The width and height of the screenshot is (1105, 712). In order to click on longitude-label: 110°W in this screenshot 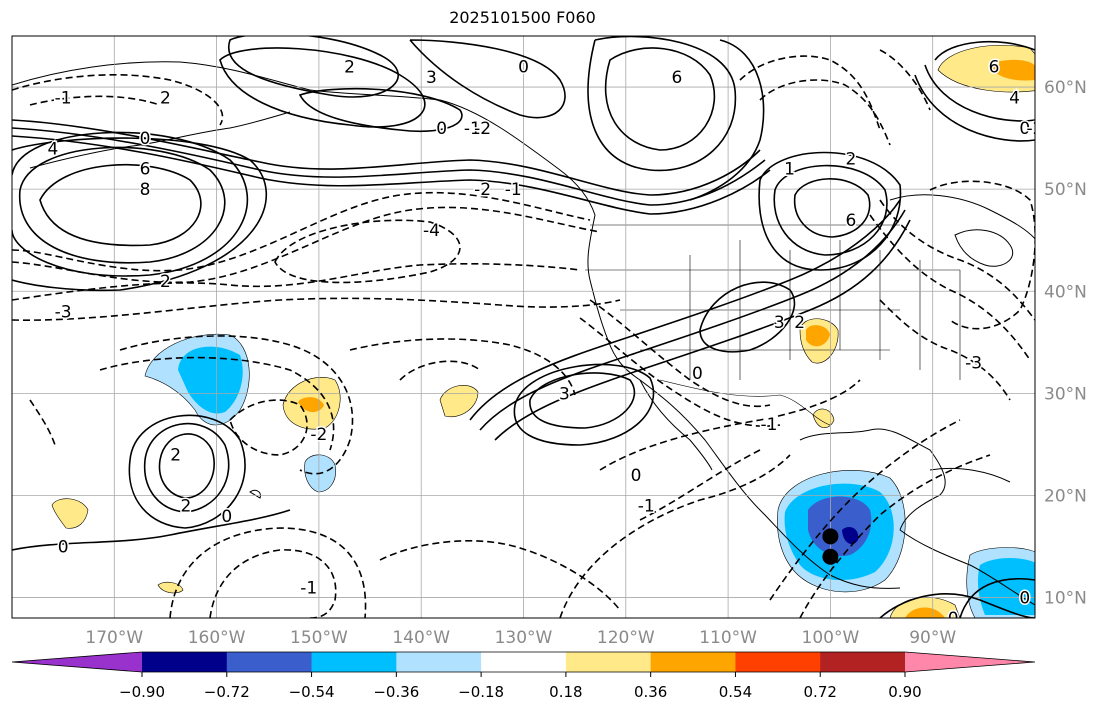, I will do `click(728, 638)`.